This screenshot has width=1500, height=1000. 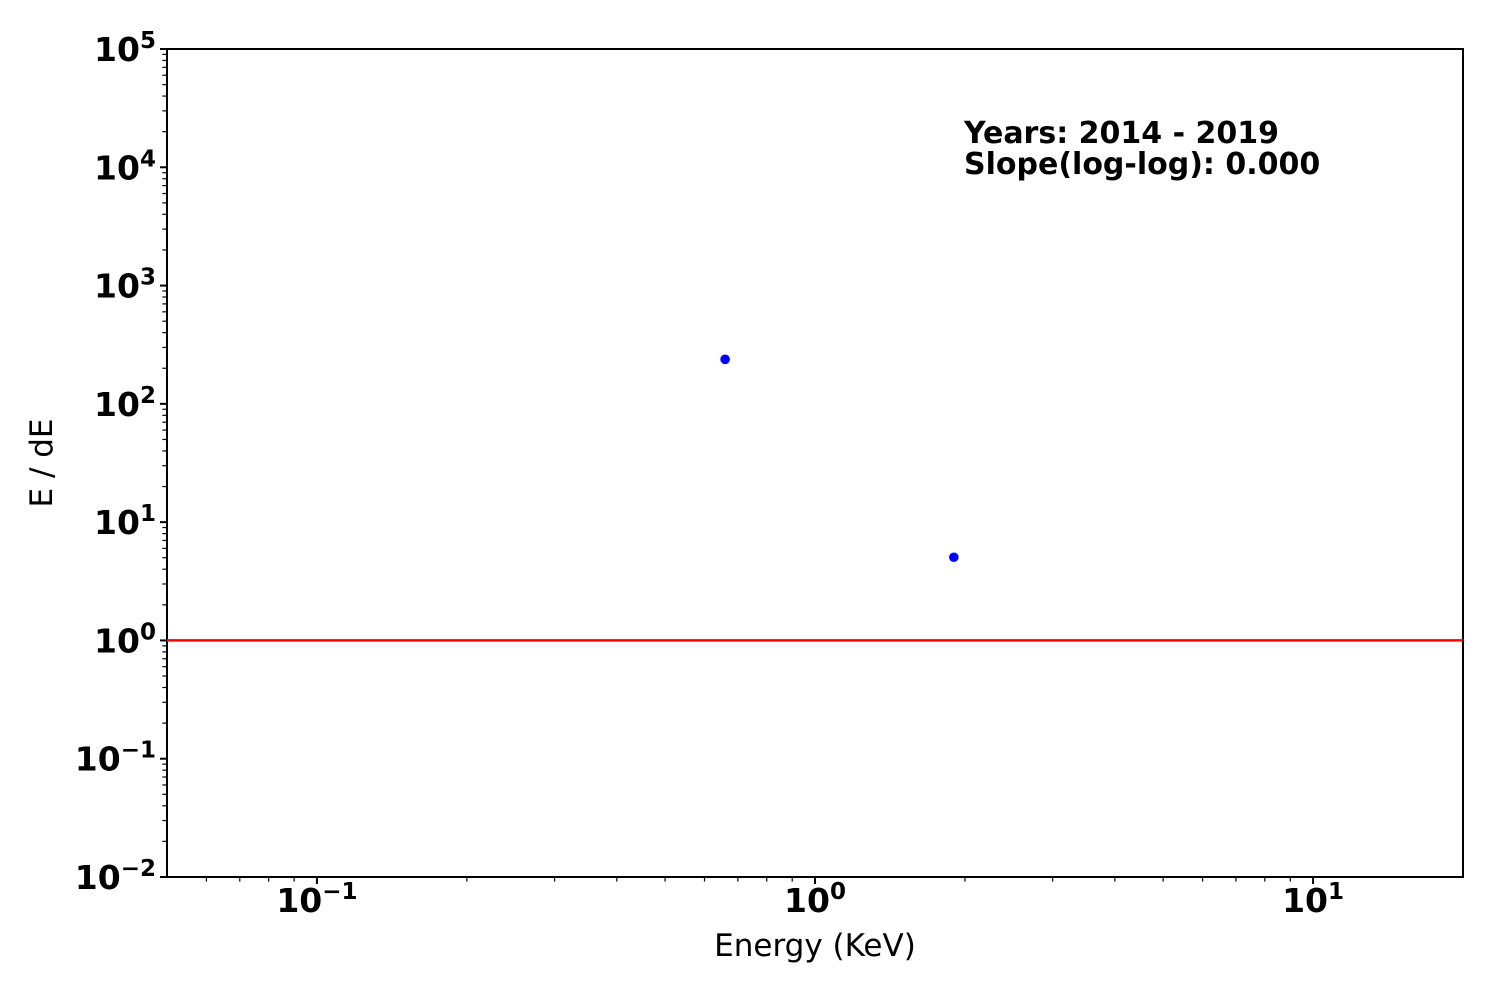 I want to click on y-tick-label: 10−1, so click(x=115, y=758).